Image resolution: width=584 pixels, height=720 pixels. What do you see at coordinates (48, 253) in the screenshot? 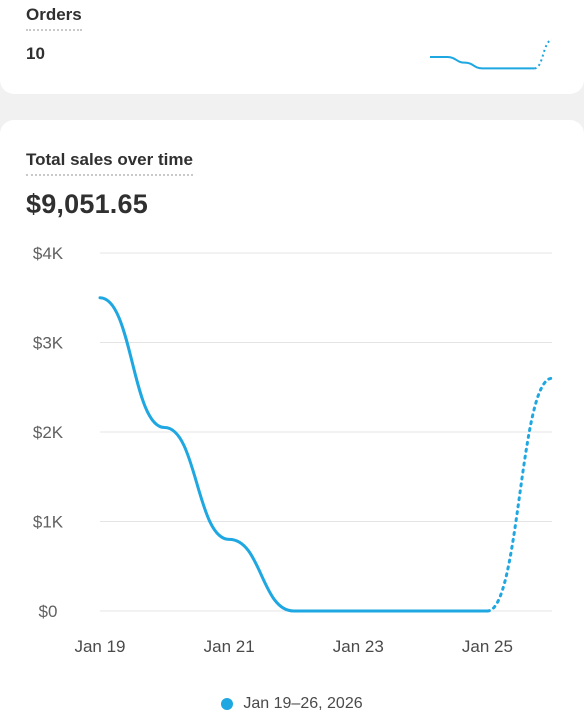
I see `y-tick-label: $4K` at bounding box center [48, 253].